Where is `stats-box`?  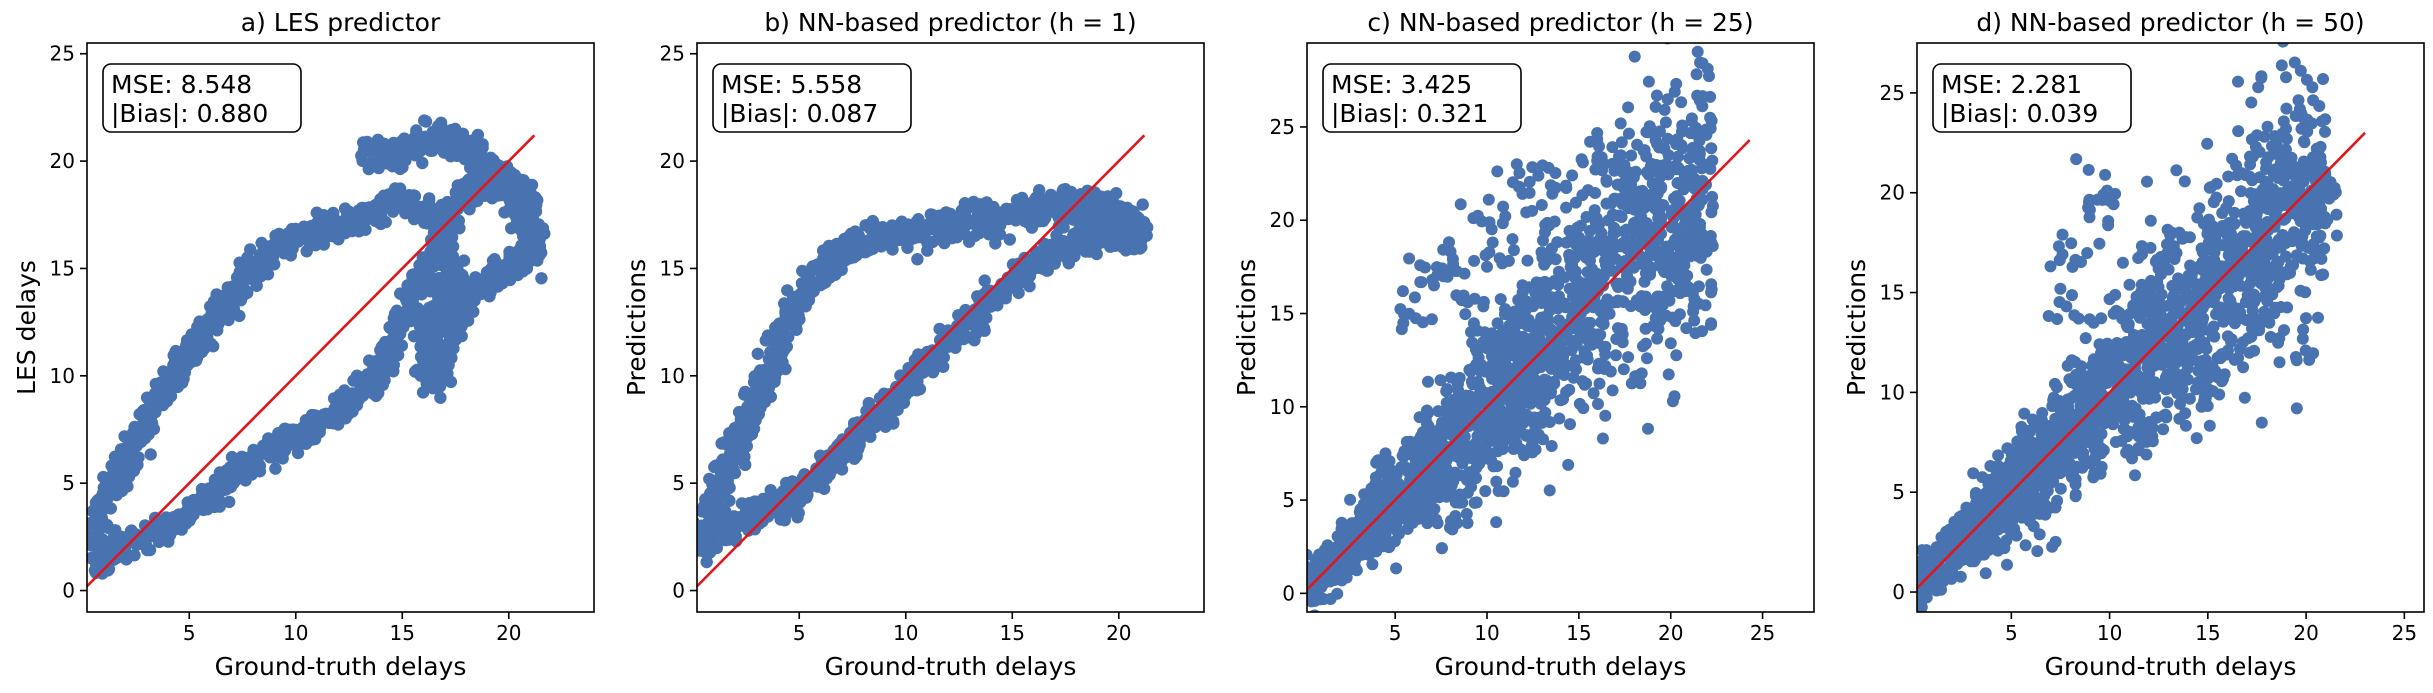 stats-box is located at coordinates (812, 98).